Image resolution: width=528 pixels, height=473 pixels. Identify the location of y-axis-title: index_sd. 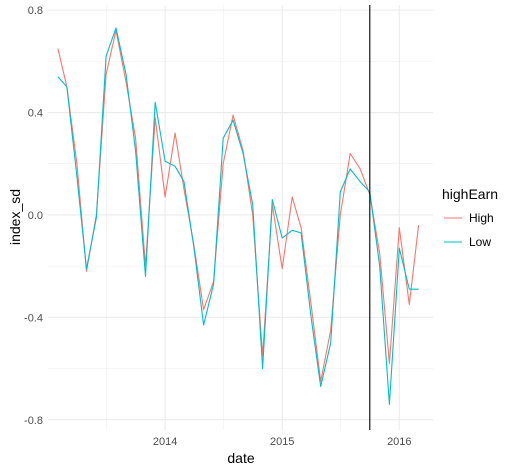
(15, 217).